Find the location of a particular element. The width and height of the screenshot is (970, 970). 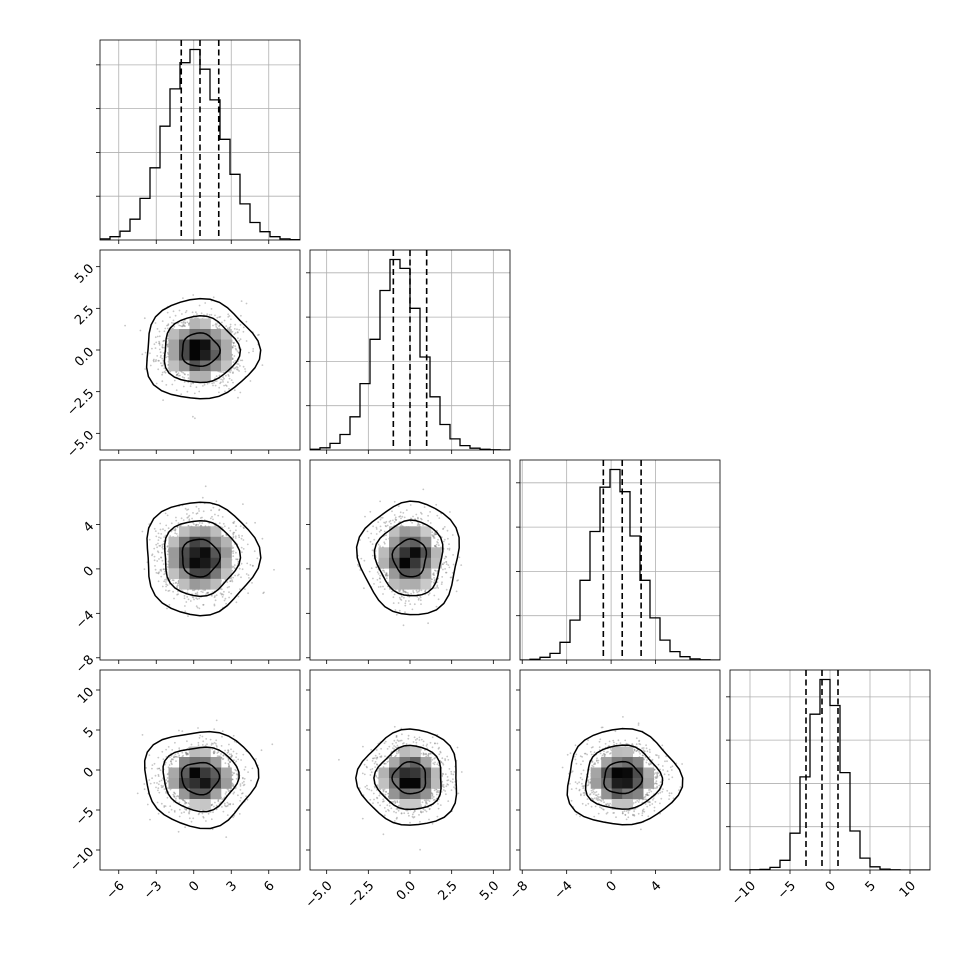

y-tick-label: 10 is located at coordinates (86, 696).